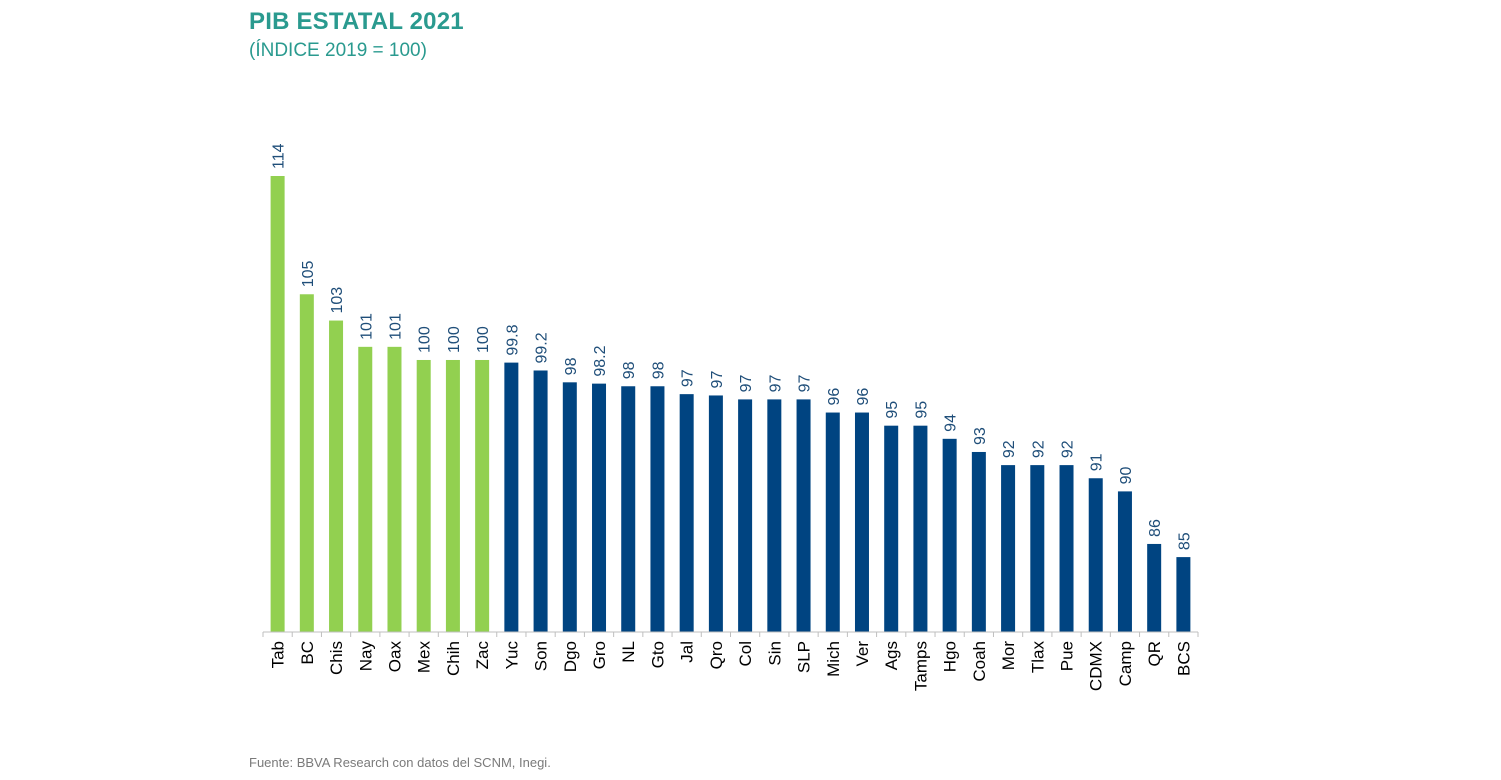  I want to click on value-label-ver: 96, so click(863, 397).